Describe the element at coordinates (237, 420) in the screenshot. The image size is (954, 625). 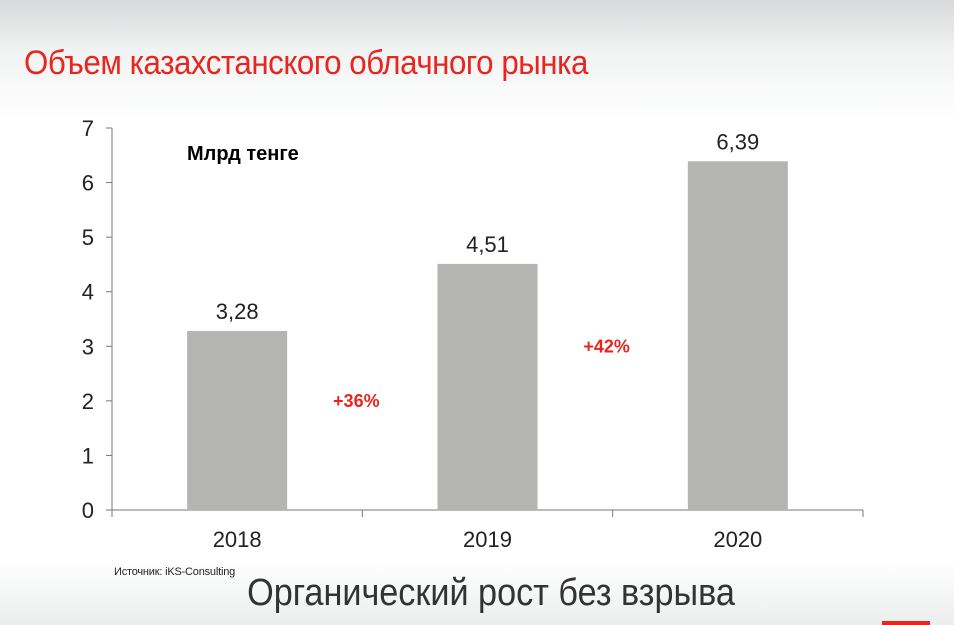
I see `bar-2018` at that location.